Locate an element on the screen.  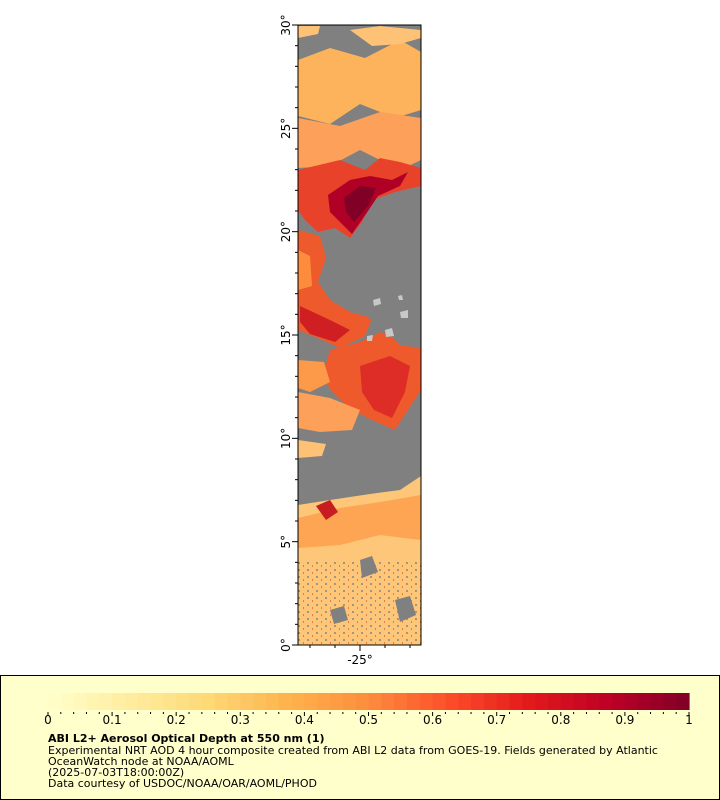
colorbar-tick-label: 0.5 is located at coordinates (368, 720).